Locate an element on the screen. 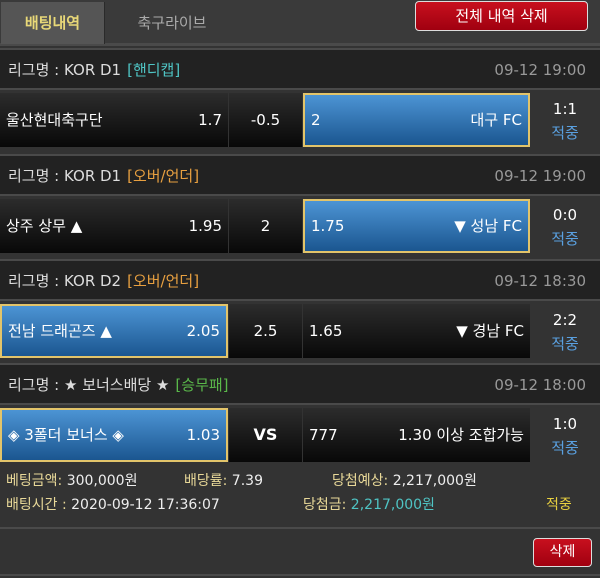  match-row: 울산현대축구단 1.7 -0.5 2 대구 FC 1:1 적중 is located at coordinates (300, 120).